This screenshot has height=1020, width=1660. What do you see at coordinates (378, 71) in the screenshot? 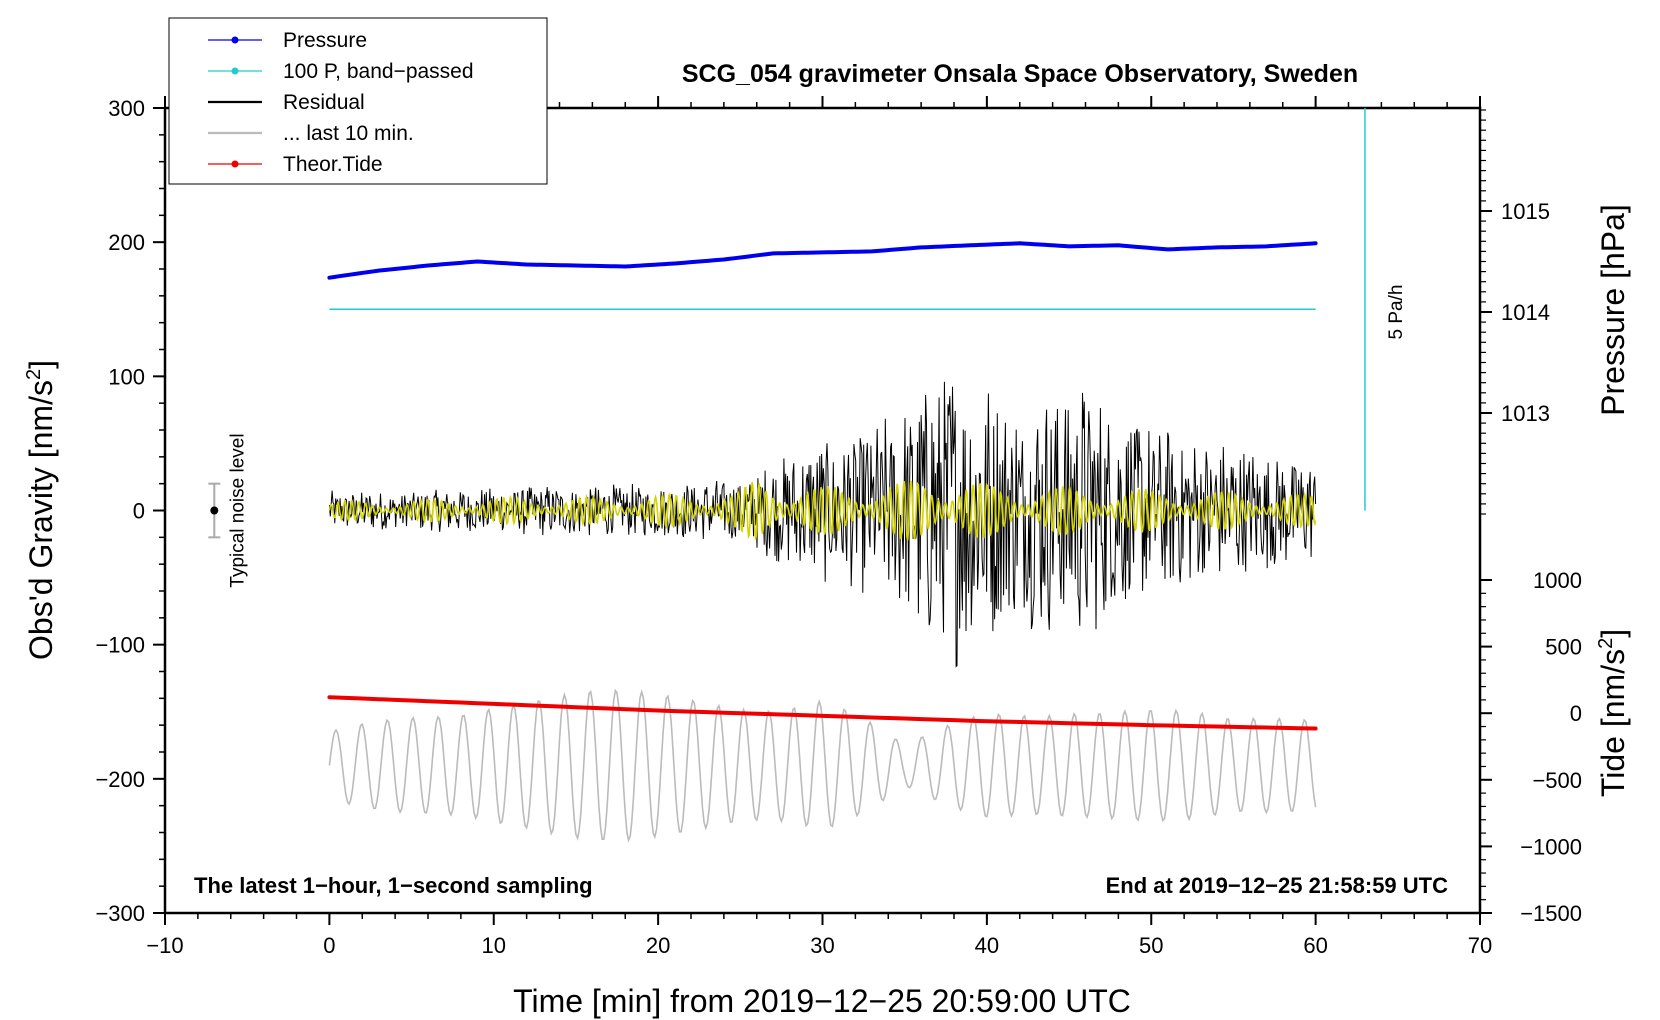
I see `legend-label: 100 P, band−passed` at bounding box center [378, 71].